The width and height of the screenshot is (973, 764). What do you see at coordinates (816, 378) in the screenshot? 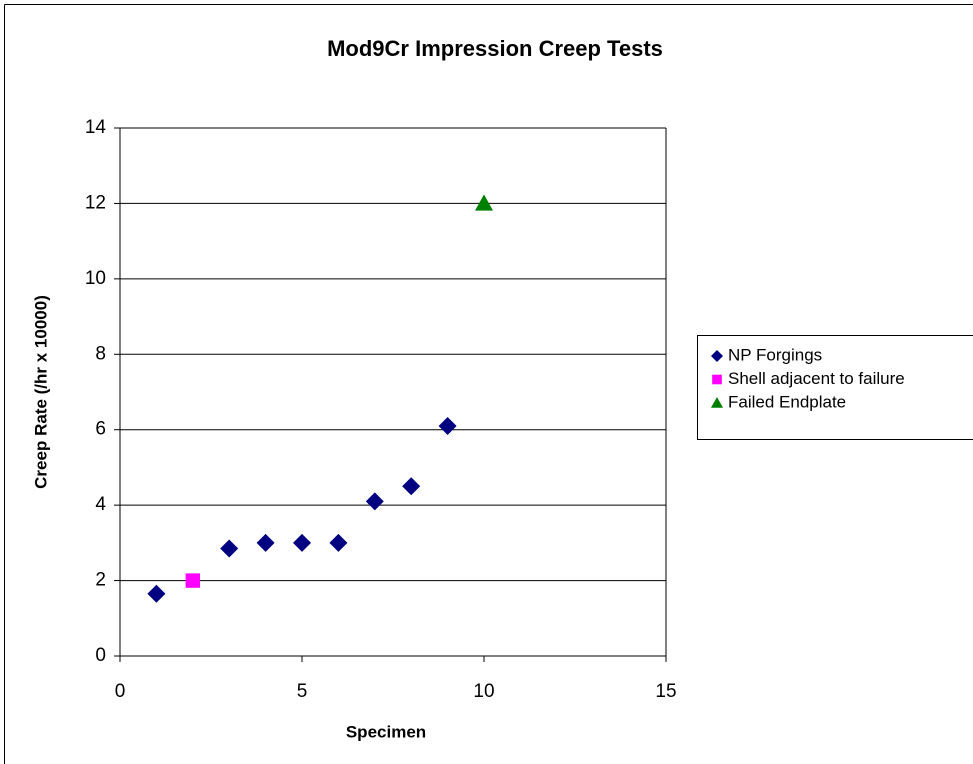
I see `legend-label: Shell adjacent to failure` at bounding box center [816, 378].